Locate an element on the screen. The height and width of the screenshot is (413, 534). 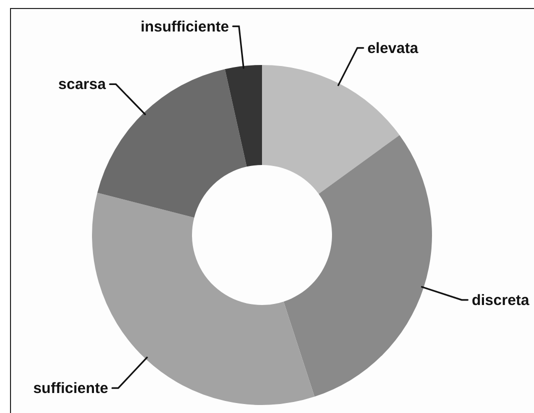
slice-label: elevata is located at coordinates (393, 48).